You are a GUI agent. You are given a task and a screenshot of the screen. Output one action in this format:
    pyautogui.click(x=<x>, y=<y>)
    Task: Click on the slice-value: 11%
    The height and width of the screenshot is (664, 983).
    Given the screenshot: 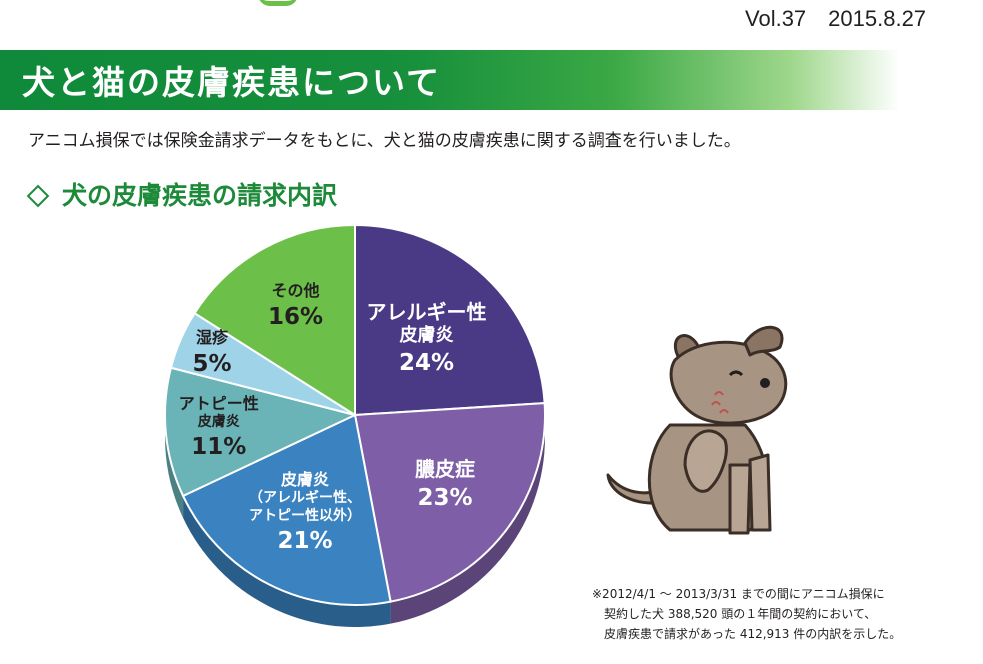 What is the action you would take?
    pyautogui.click(x=219, y=447)
    